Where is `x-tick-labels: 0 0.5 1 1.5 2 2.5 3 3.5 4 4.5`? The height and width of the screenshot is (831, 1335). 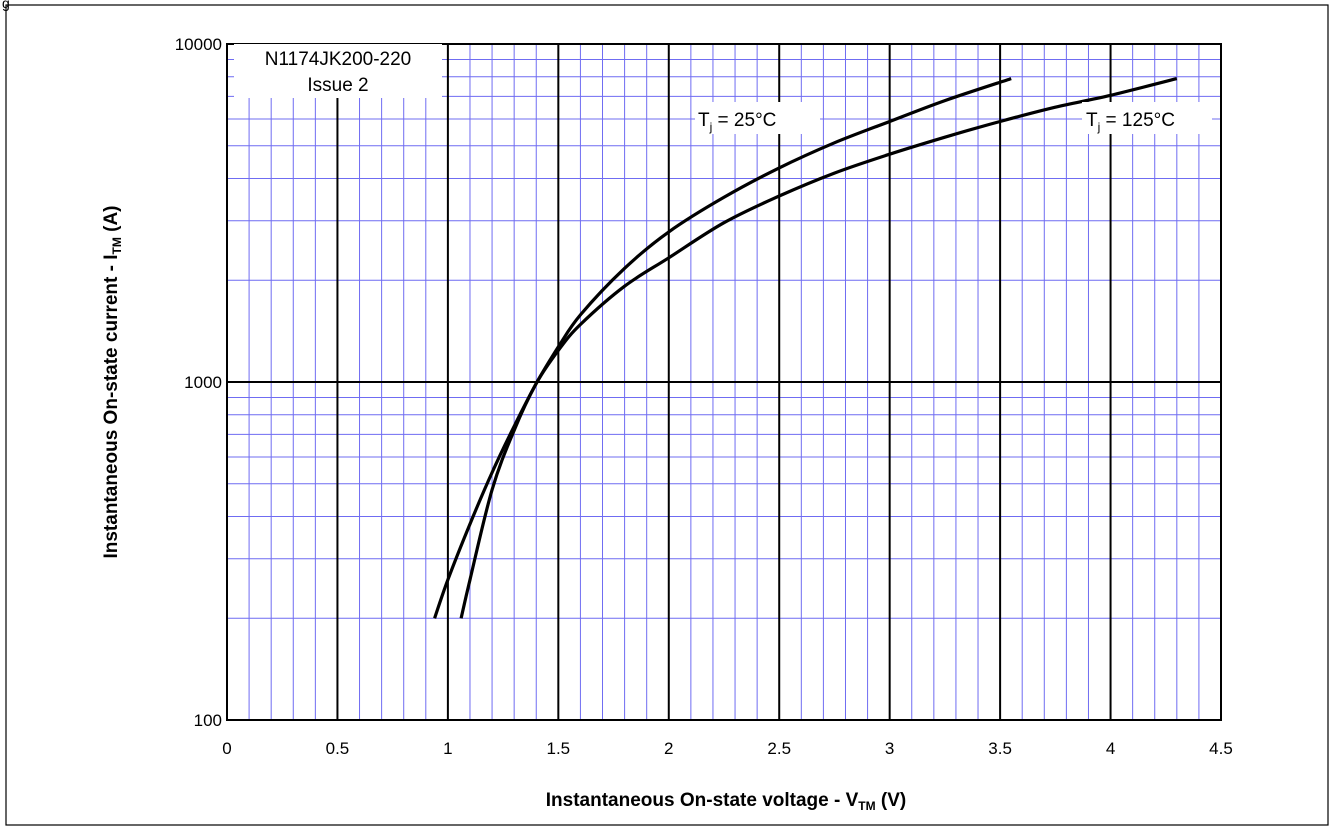
x-tick-labels: 0 0.5 1 1.5 2 2.5 3 3.5 4 4.5 is located at coordinates (727, 748).